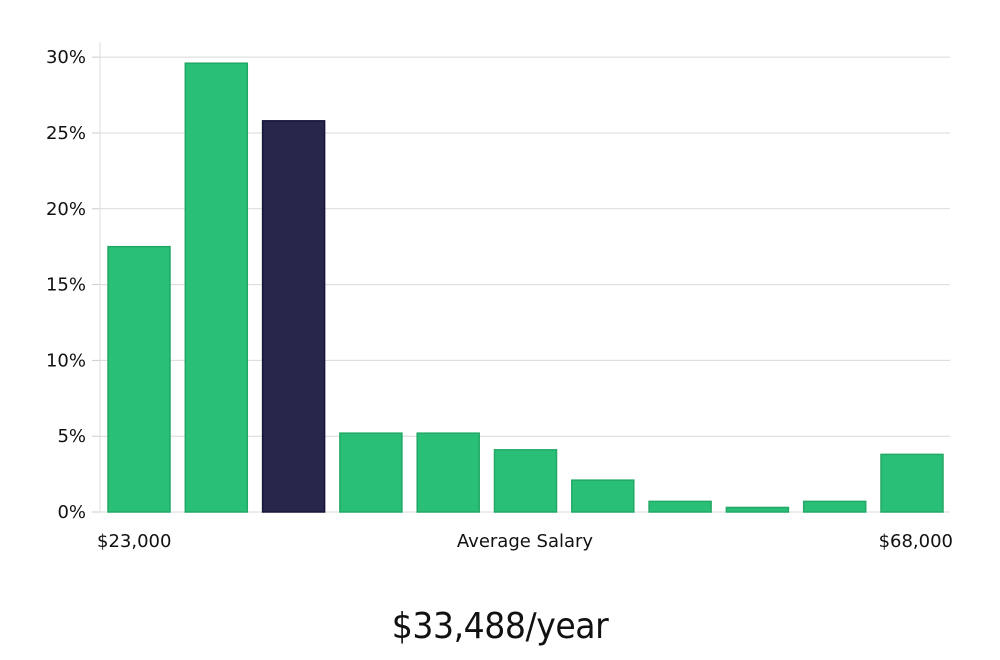 This screenshot has height=660, width=1000. I want to click on y-tick-label: 25%, so click(66, 133).